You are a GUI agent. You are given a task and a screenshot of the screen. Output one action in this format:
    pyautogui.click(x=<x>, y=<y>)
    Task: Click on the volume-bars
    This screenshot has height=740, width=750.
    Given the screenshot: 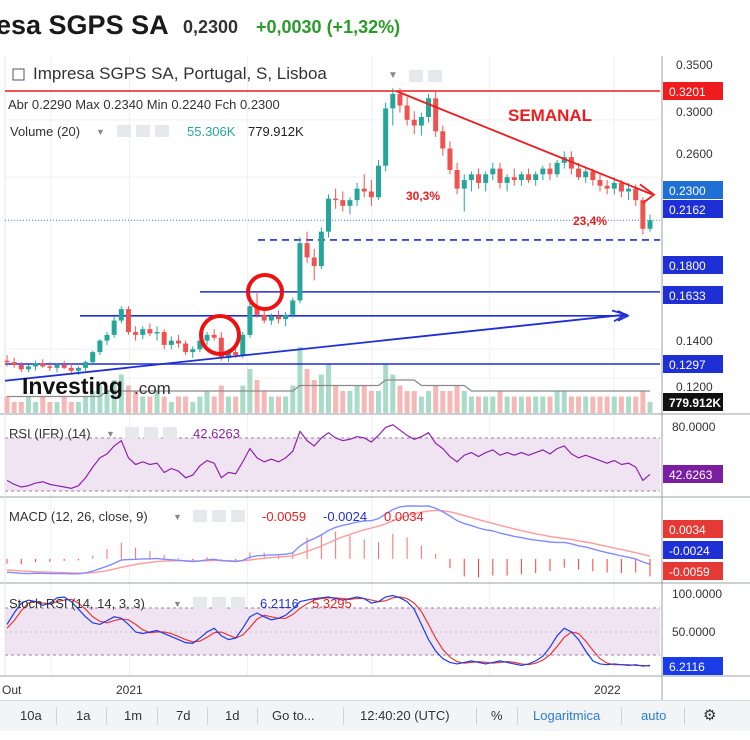 What is the action you would take?
    pyautogui.click(x=328, y=380)
    